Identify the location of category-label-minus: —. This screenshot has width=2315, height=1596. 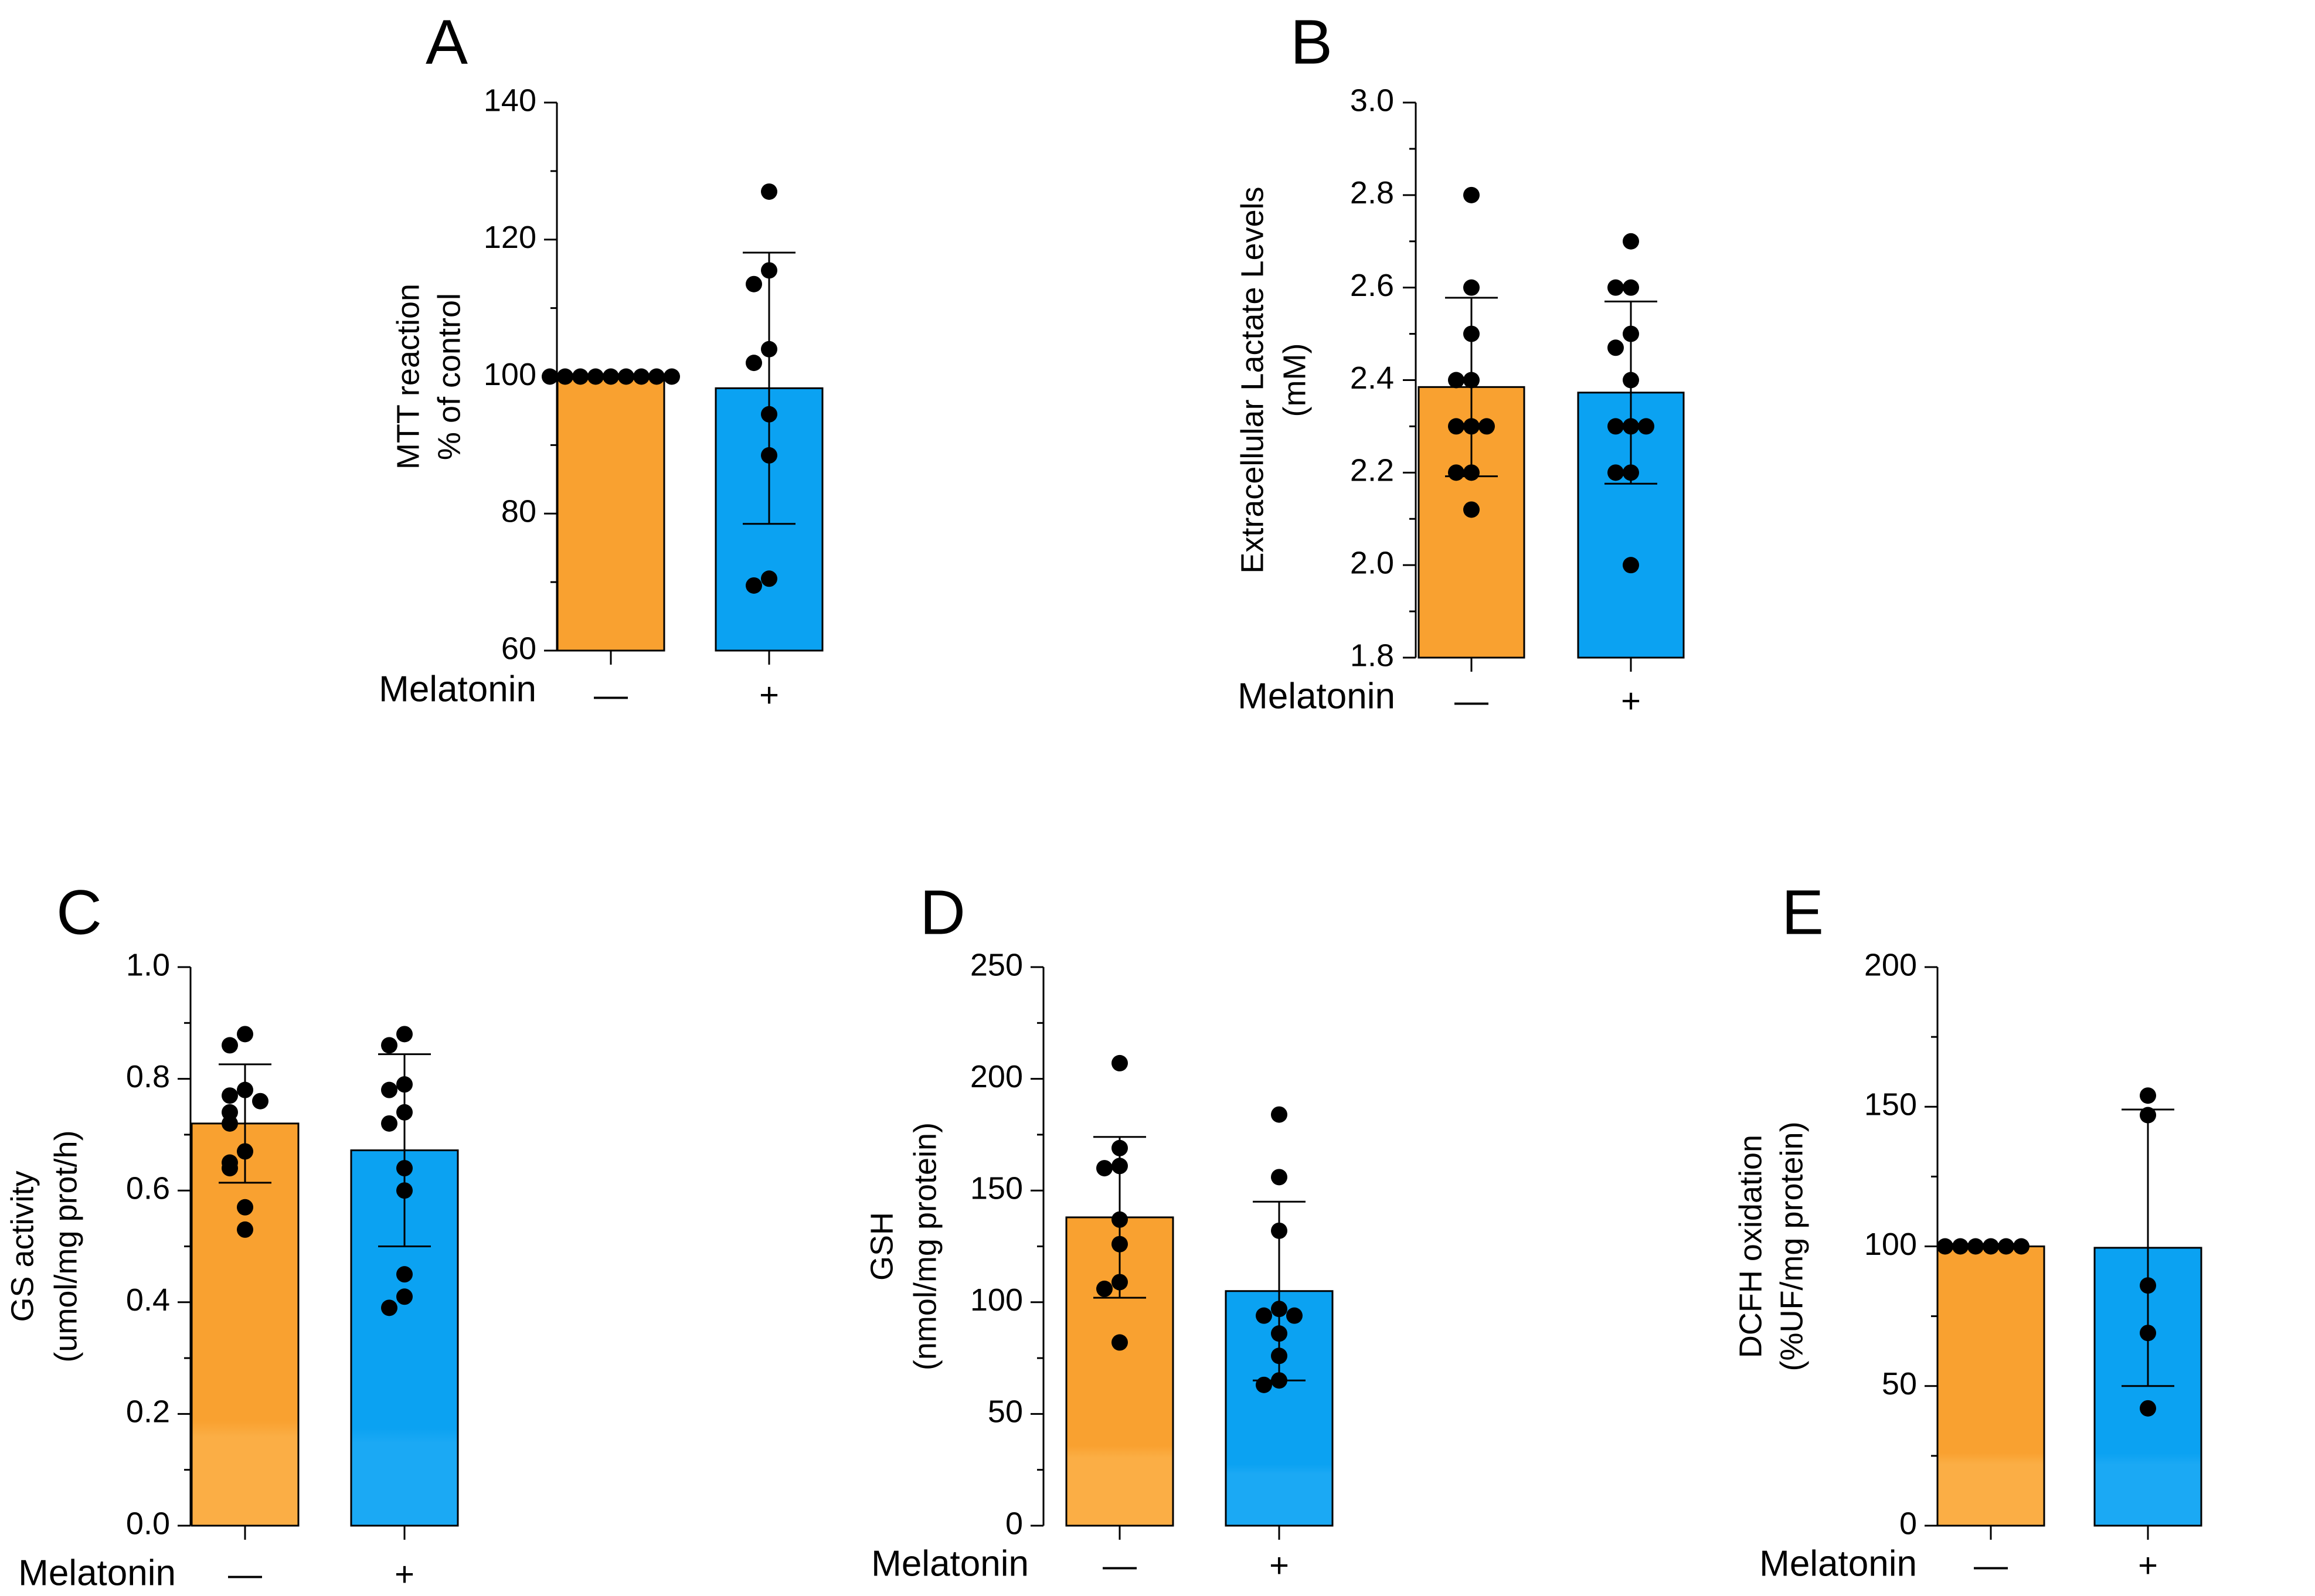
(1120, 1565).